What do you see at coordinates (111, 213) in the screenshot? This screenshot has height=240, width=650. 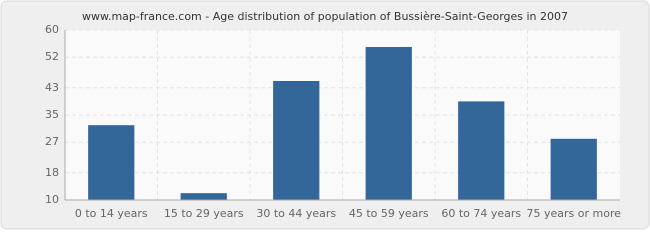 I see `x-tick-label: 0 to 14 years` at bounding box center [111, 213].